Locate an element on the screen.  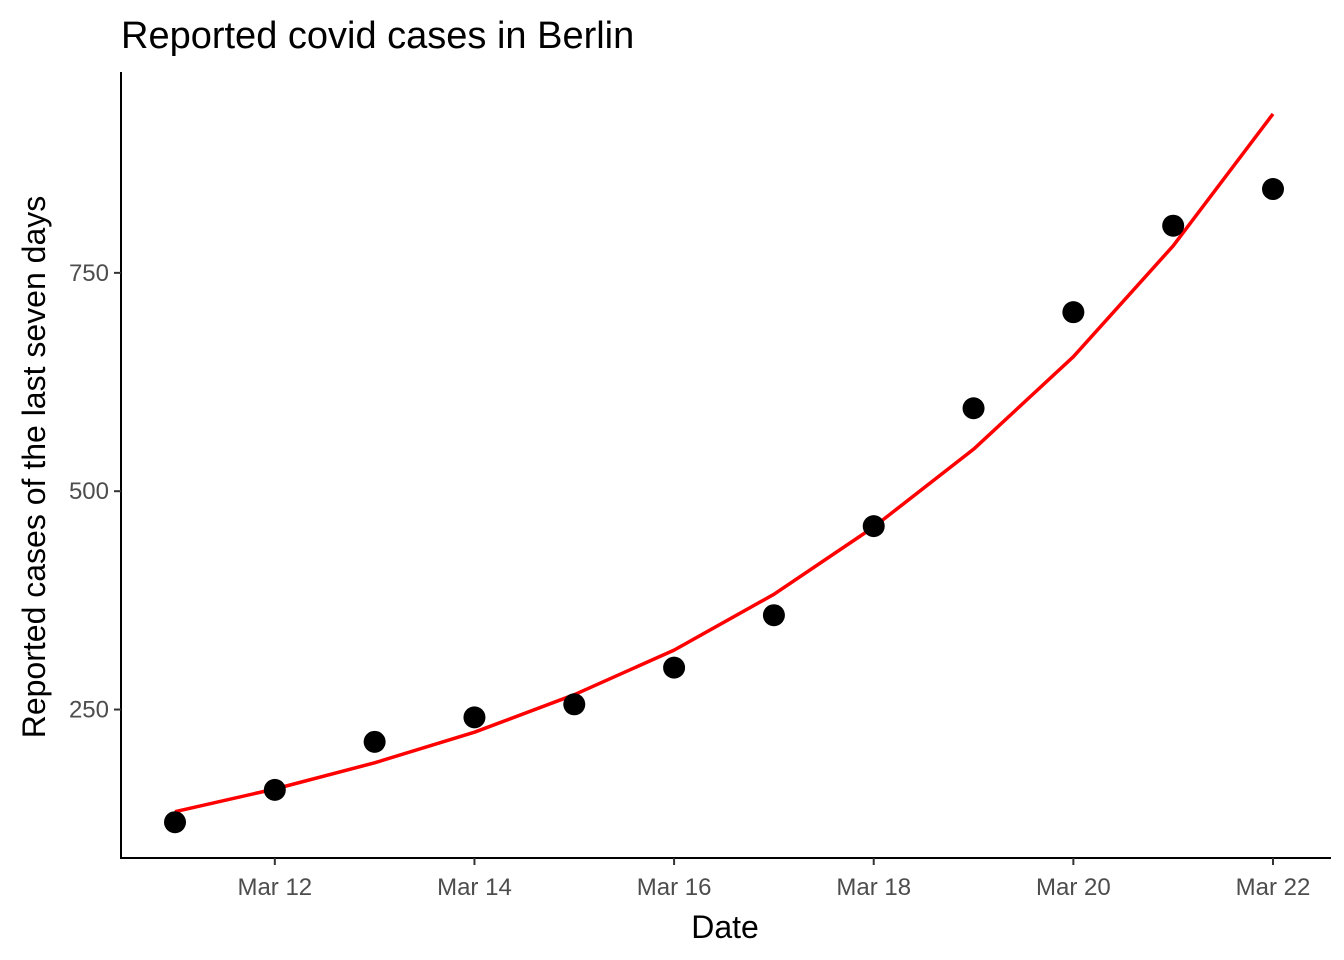
y-tick-label: 750 is located at coordinates (89, 273).